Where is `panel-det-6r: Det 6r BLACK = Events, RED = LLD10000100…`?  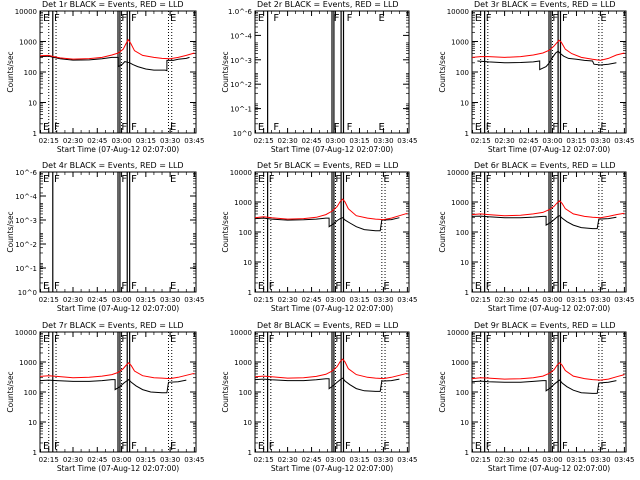 panel-det-6r: Det 6r BLACK = Events, RED = LLD10000100… is located at coordinates (536, 237).